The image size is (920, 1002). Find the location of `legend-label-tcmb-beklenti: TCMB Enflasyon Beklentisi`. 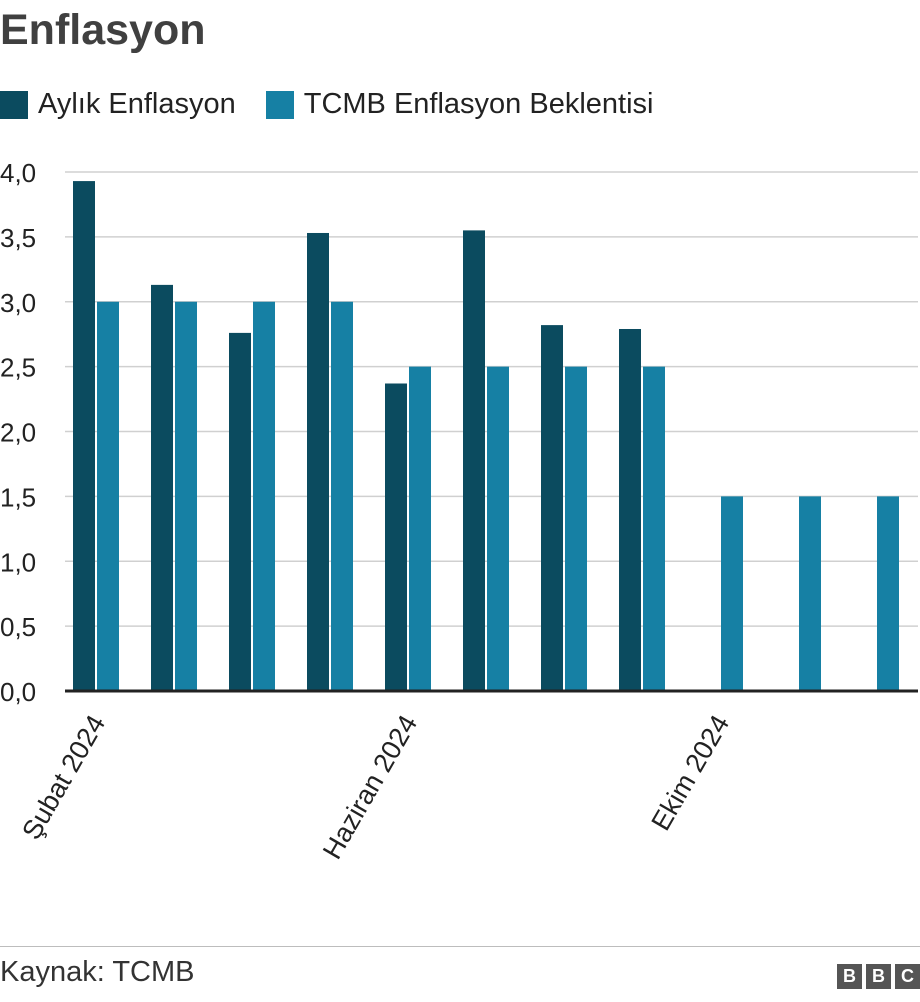

legend-label-tcmb-beklenti: TCMB Enflasyon Beklentisi is located at coordinates (478, 104).